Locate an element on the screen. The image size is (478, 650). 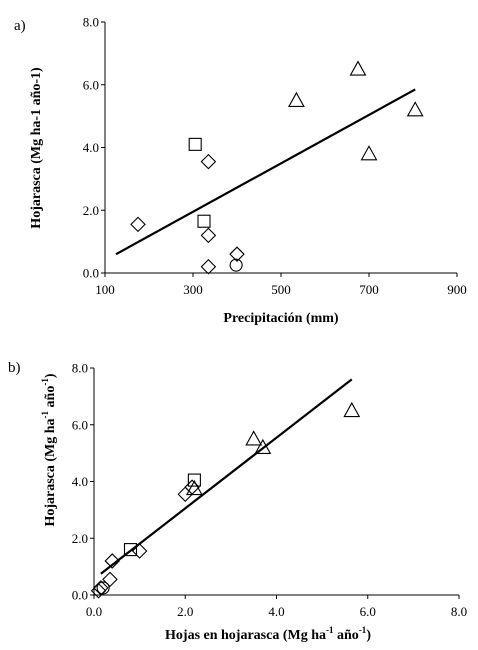
x-tick-label: 8.0 is located at coordinates (459, 611).